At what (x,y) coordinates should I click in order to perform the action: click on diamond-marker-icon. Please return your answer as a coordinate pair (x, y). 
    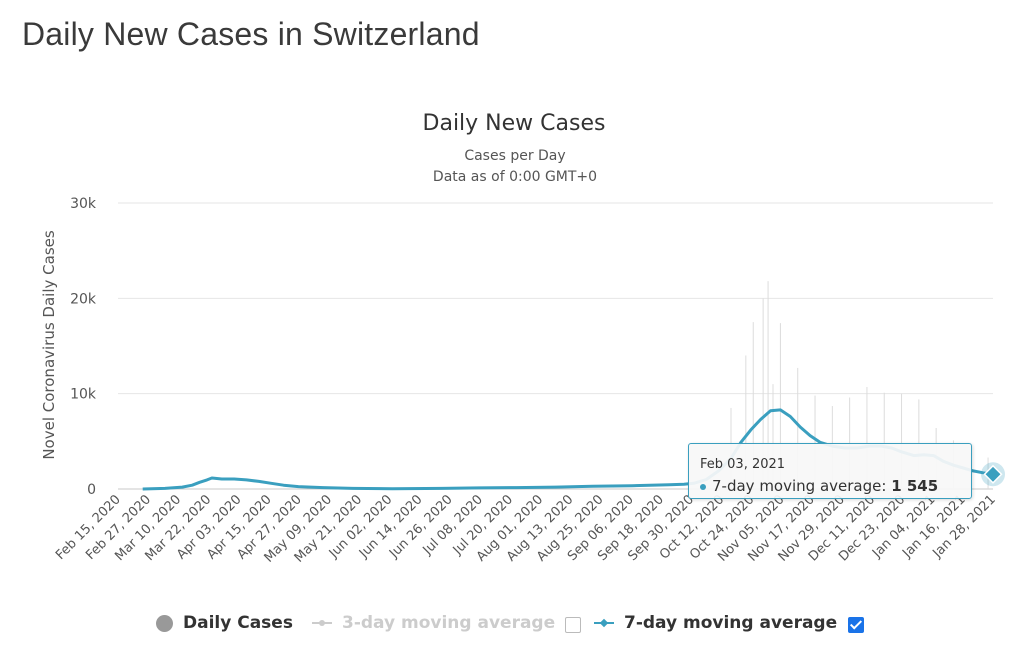
    Looking at the image, I should click on (993, 474).